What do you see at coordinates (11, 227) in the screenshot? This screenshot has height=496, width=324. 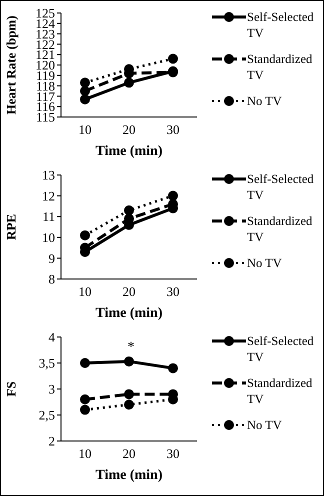 I see `y-axis-title: RPE` at bounding box center [11, 227].